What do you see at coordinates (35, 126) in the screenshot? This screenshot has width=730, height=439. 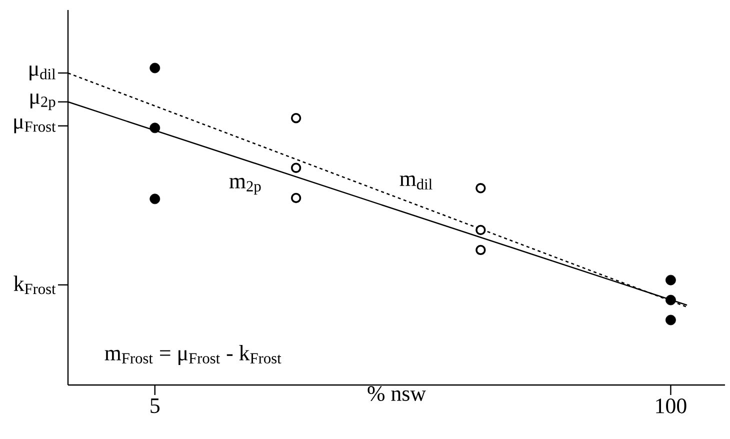 I see `text: μ$_{Frost}$` at bounding box center [35, 126].